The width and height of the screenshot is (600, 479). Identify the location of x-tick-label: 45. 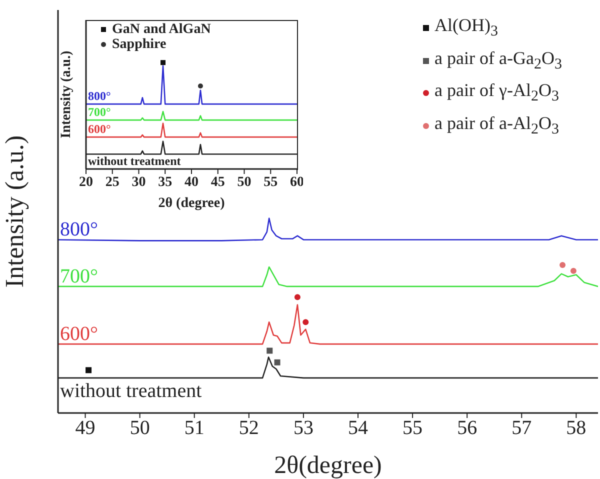
(217, 182).